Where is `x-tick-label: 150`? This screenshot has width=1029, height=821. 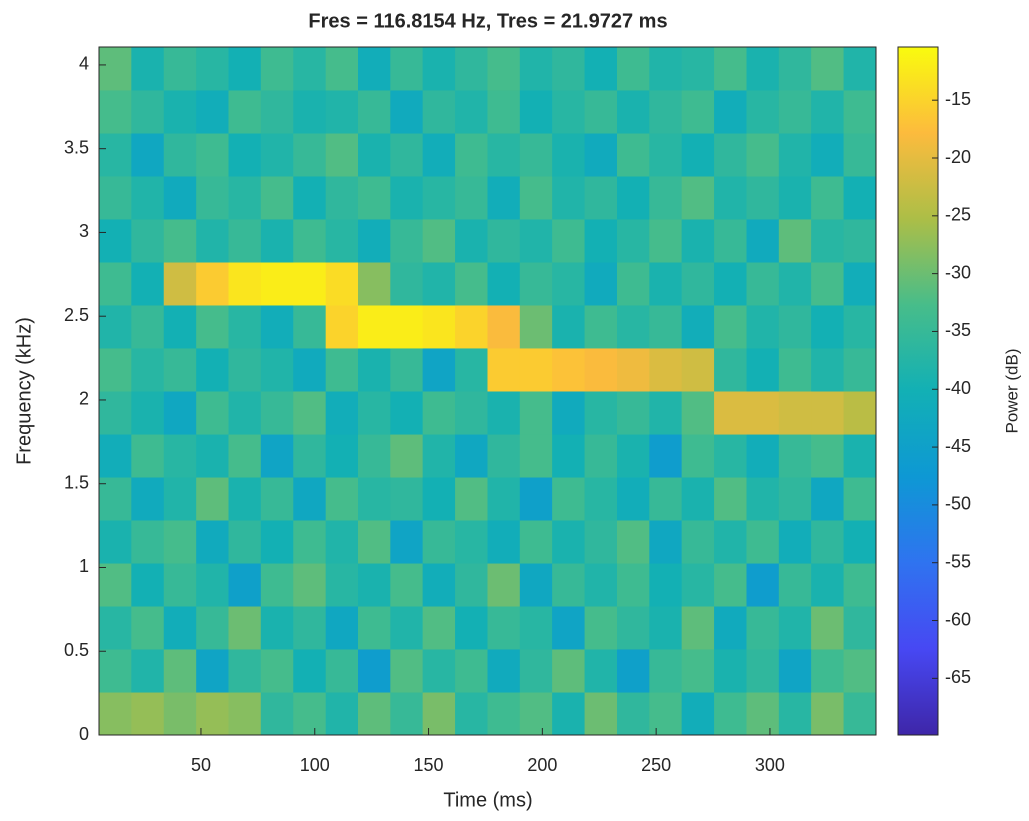 x-tick-label: 150 is located at coordinates (429, 765).